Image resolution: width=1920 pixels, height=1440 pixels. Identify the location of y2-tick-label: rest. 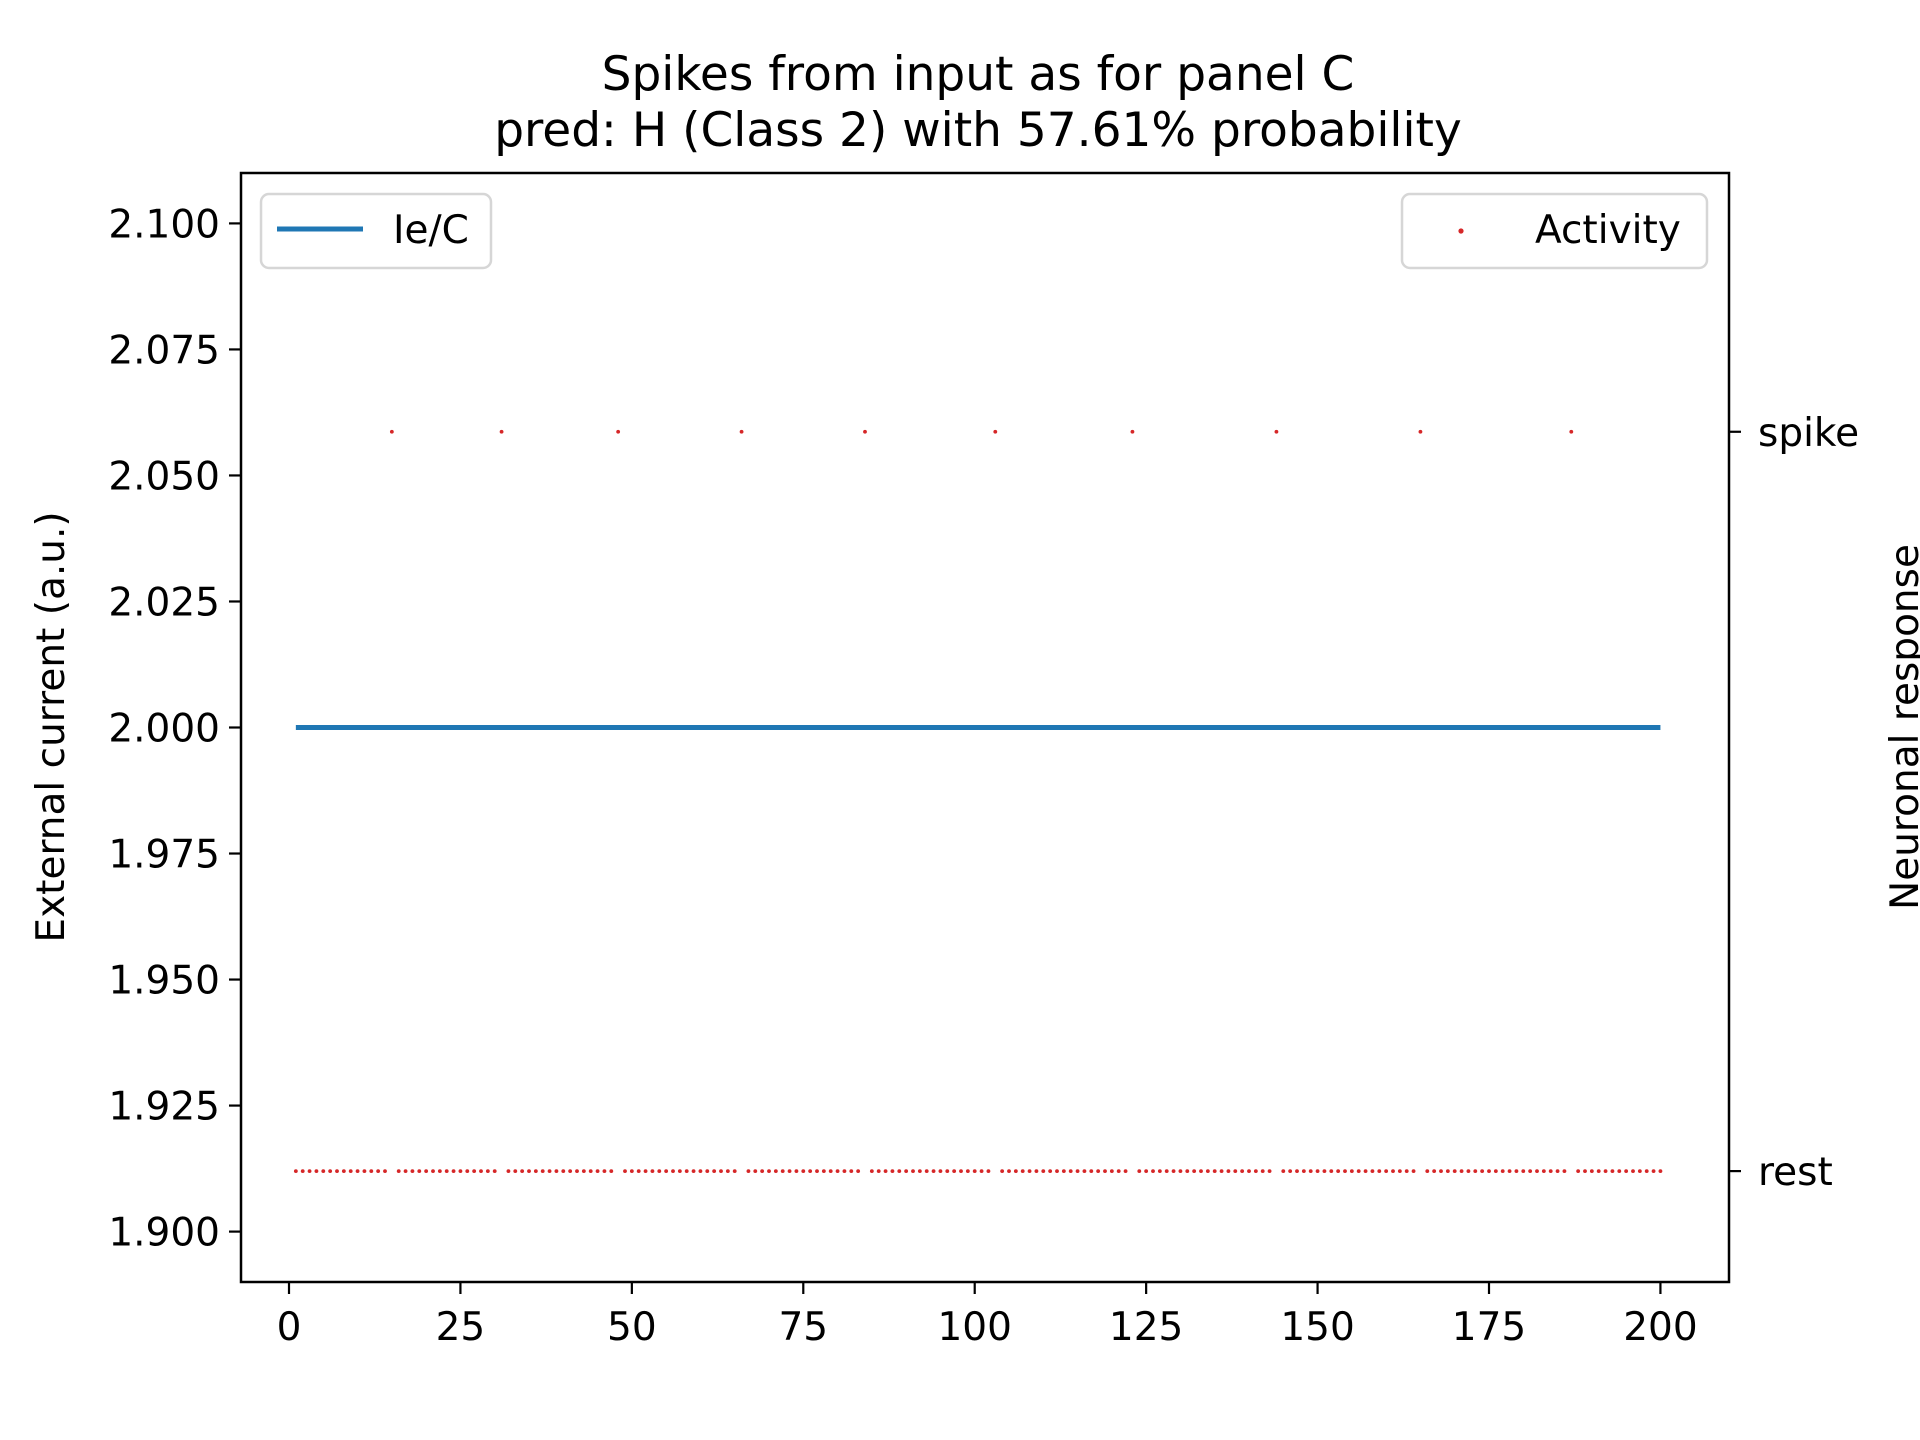
(1795, 1172).